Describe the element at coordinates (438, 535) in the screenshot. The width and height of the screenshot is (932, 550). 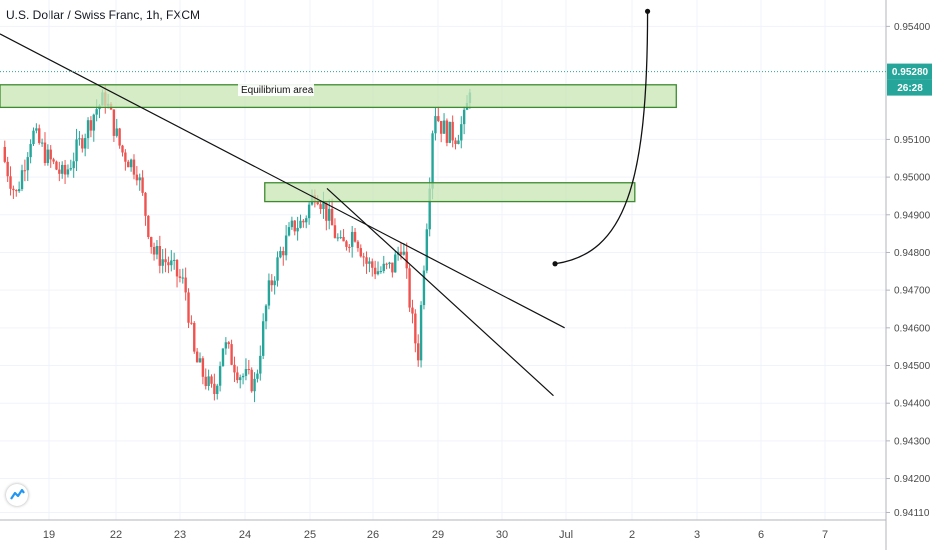
I see `x-tick-label: 29` at that location.